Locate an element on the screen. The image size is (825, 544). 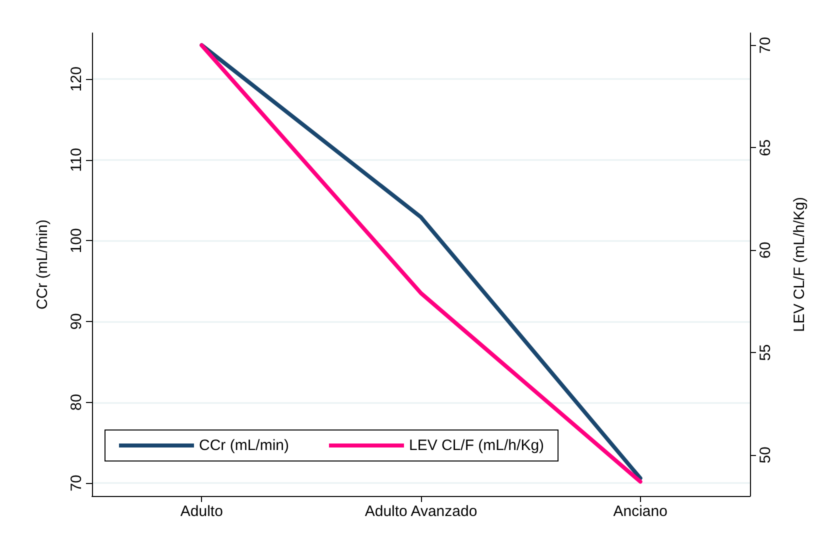
y-axis-title: CCr (mL/min) is located at coordinates (42, 265).